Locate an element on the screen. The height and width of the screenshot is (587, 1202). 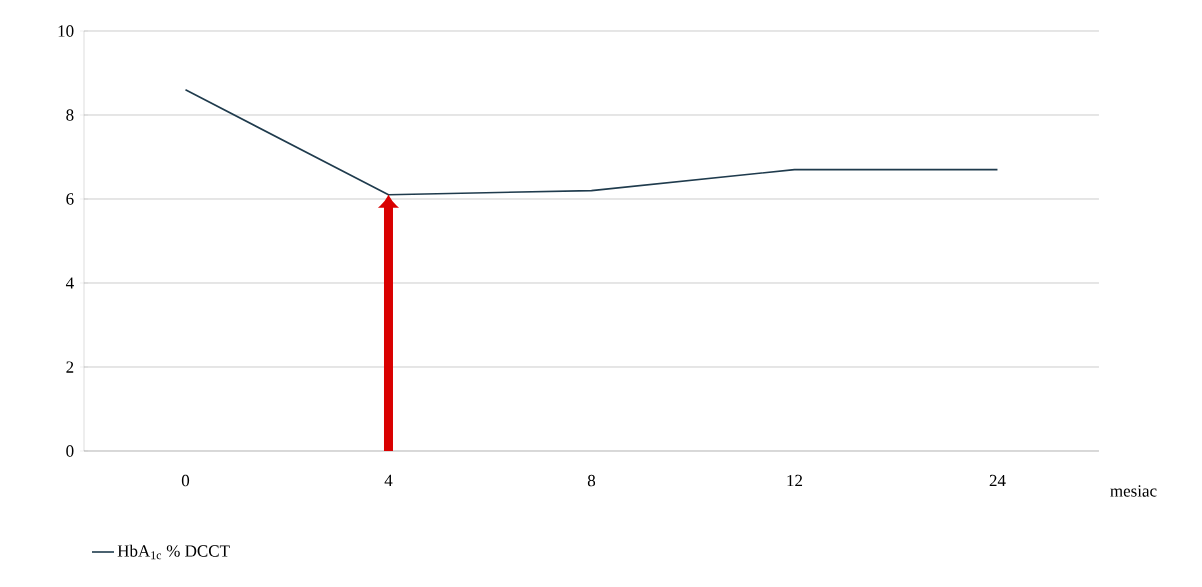
y-tick-label: 6 is located at coordinates (70, 199).